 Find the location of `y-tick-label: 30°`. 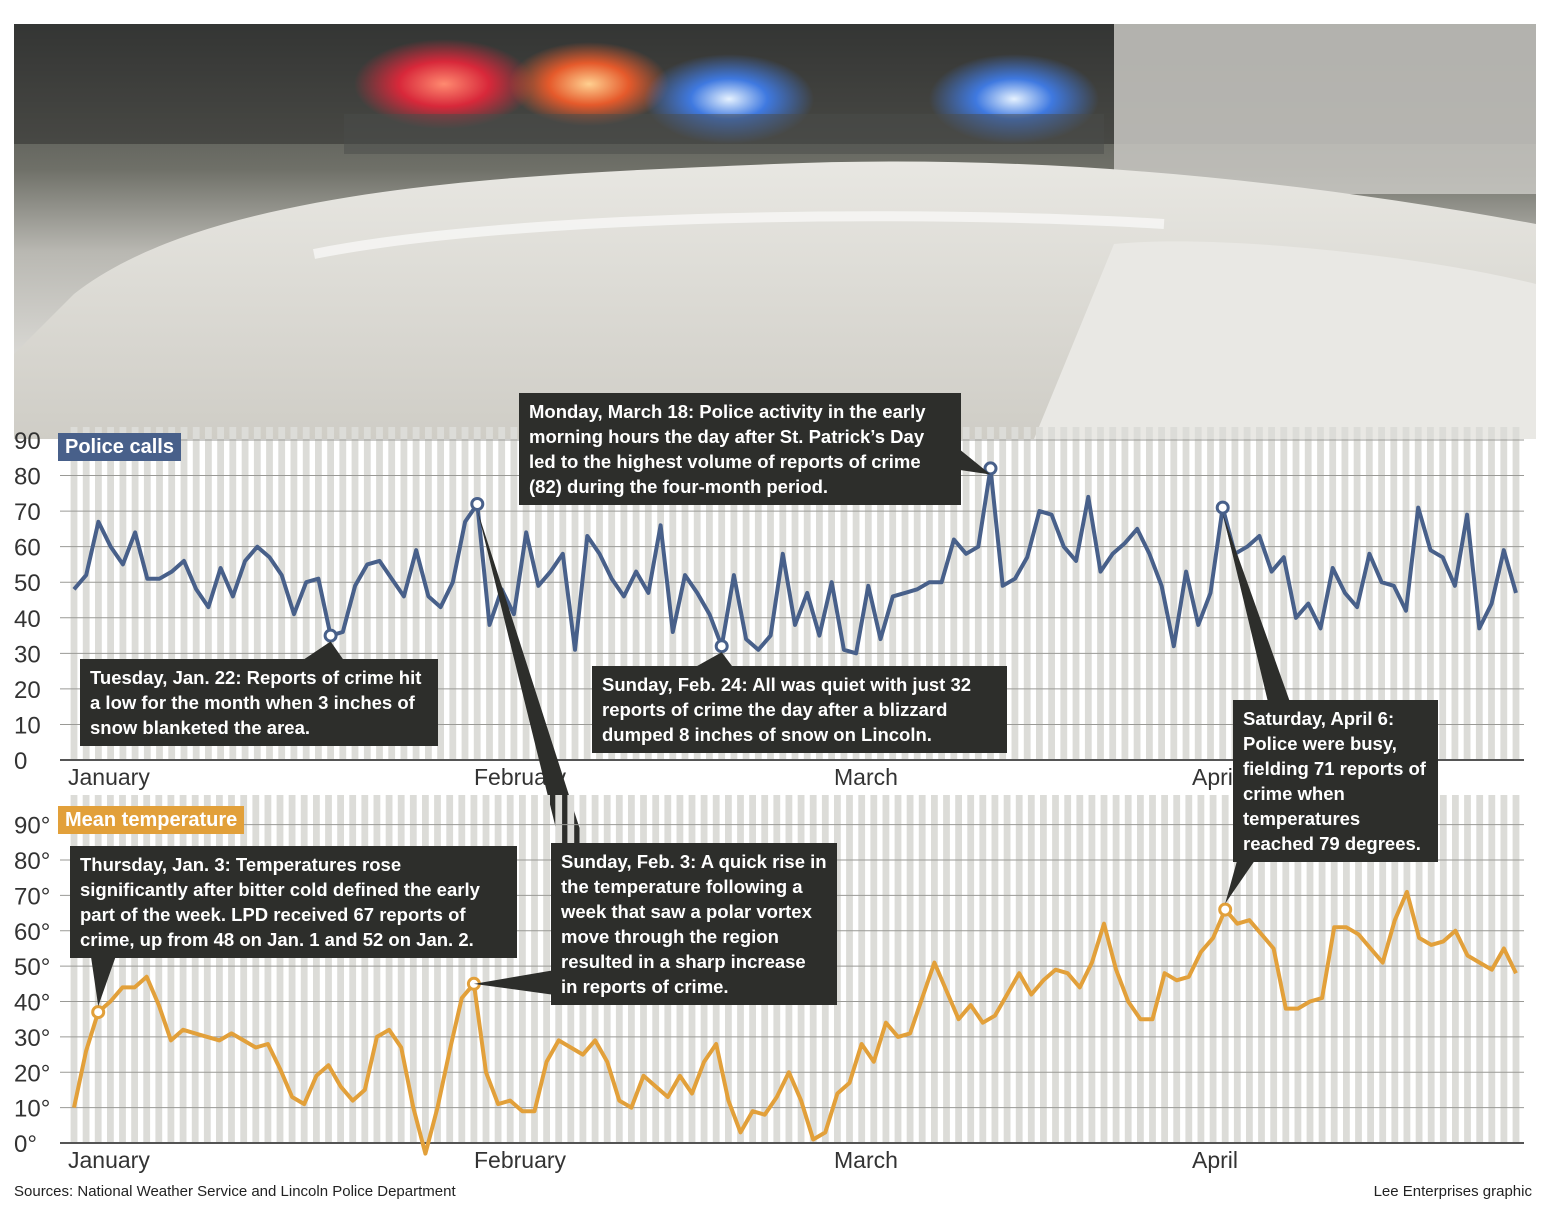

y-tick-label: 30° is located at coordinates (32, 1038).